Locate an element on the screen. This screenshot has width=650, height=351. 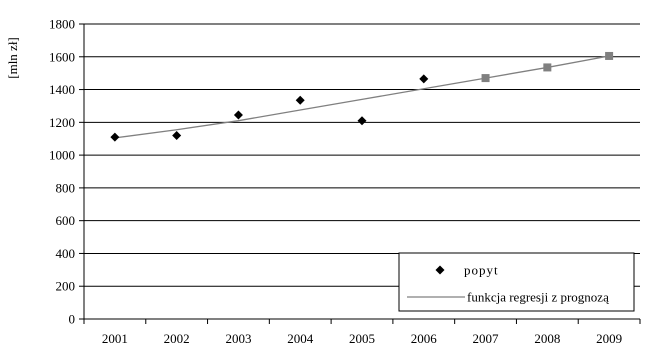
x-tick-label: 2005 is located at coordinates (362, 338).